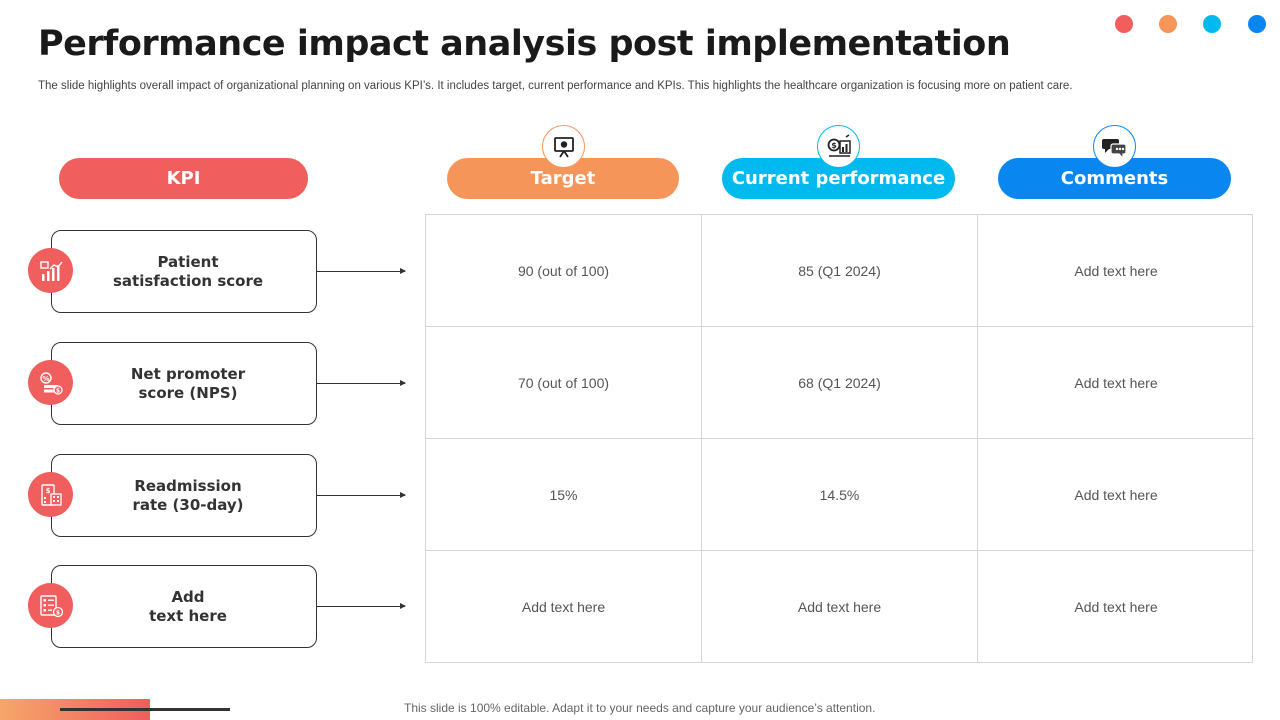 The height and width of the screenshot is (720, 1280). I want to click on cell-target: 15%, so click(564, 495).